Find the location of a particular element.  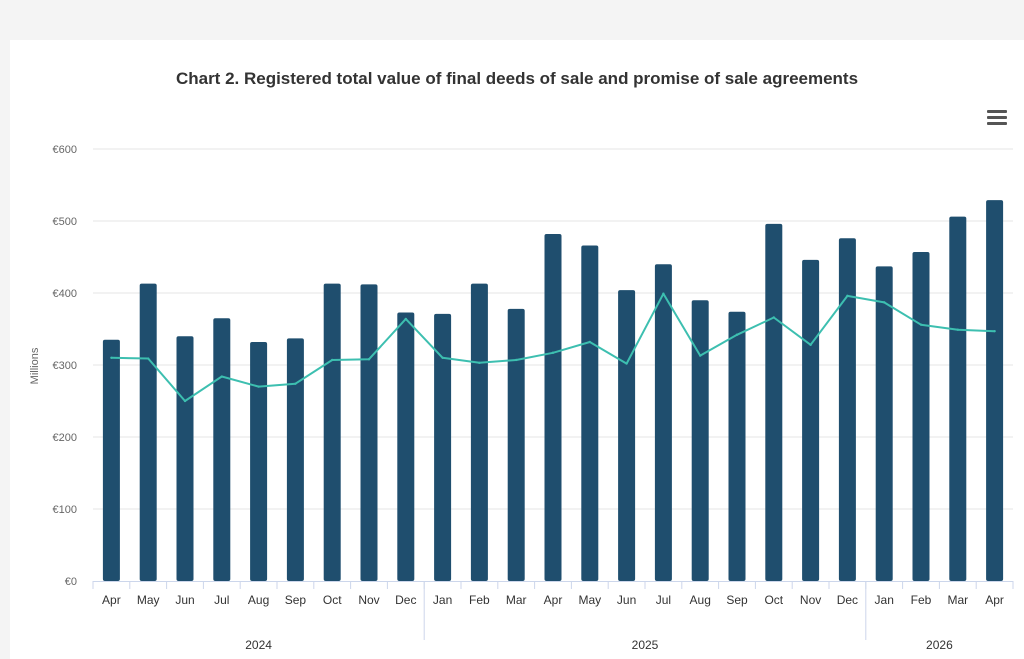

y-tick-label: €400 is located at coordinates (65, 294).